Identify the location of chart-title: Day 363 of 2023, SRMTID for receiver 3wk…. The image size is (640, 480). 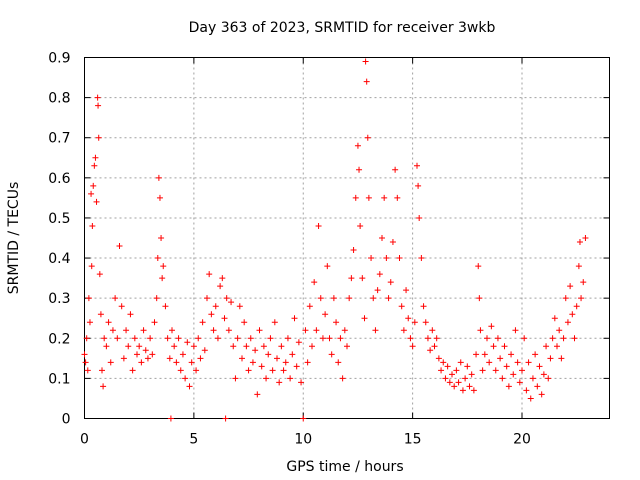
(342, 28).